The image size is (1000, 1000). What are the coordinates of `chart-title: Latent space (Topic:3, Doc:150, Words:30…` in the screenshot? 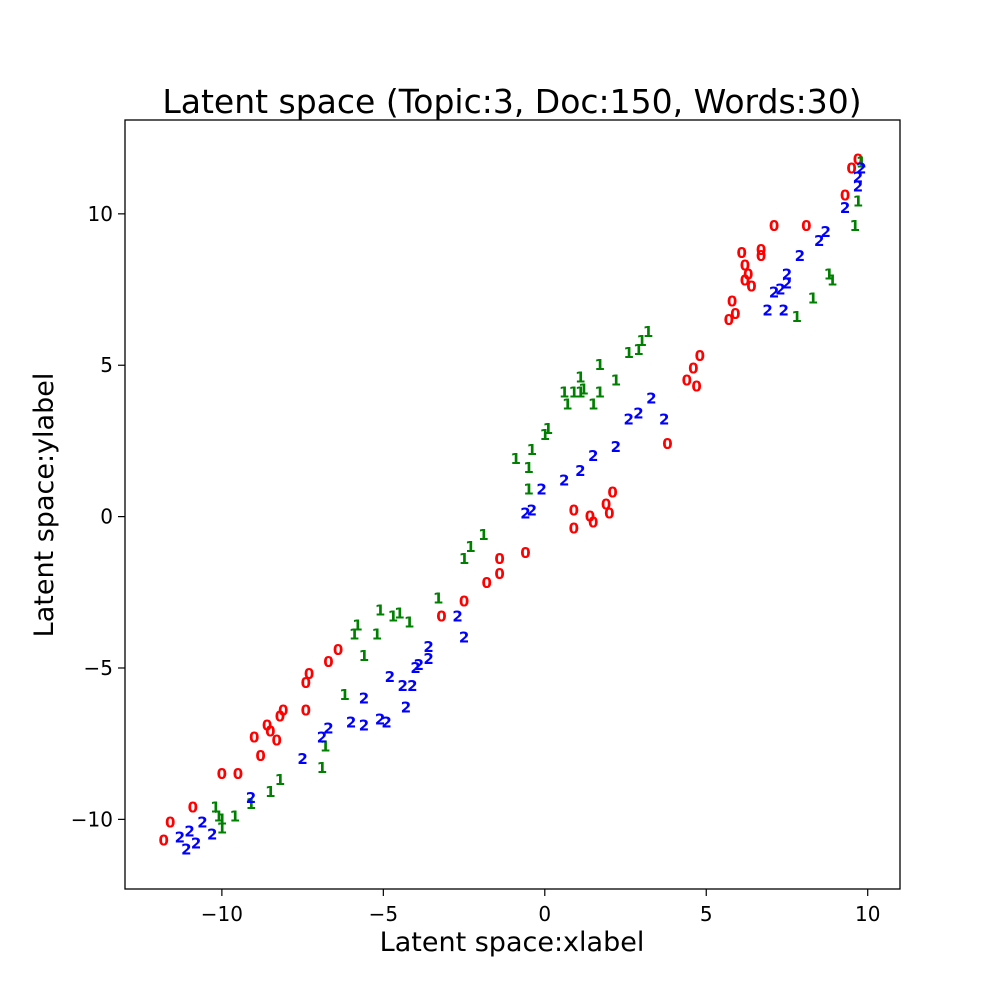 It's located at (511, 101).